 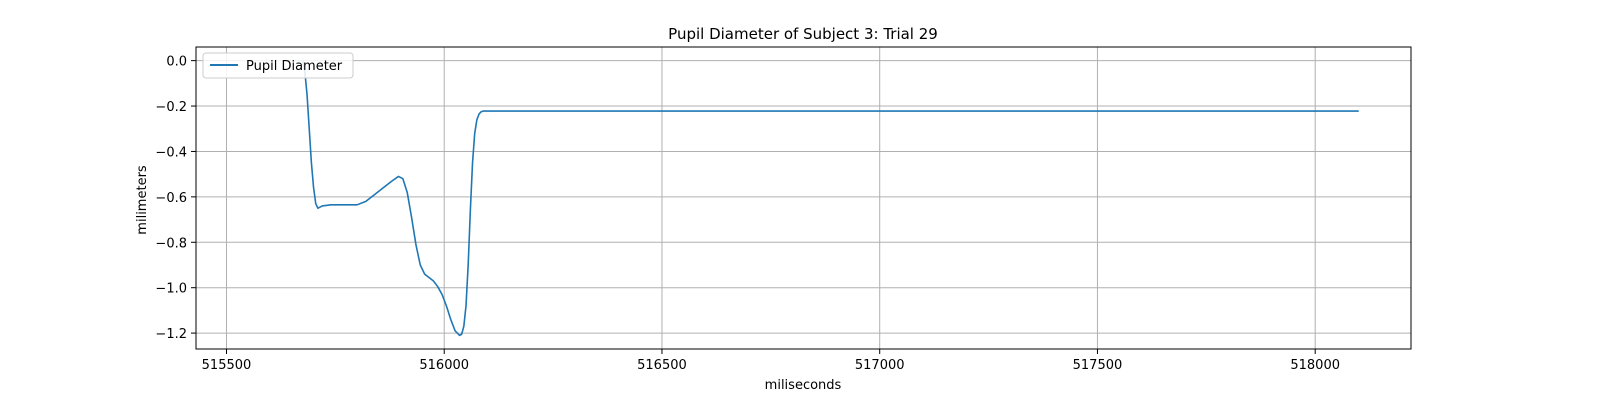 What do you see at coordinates (176, 62) in the screenshot?
I see `y-tick-label: 0.0` at bounding box center [176, 62].